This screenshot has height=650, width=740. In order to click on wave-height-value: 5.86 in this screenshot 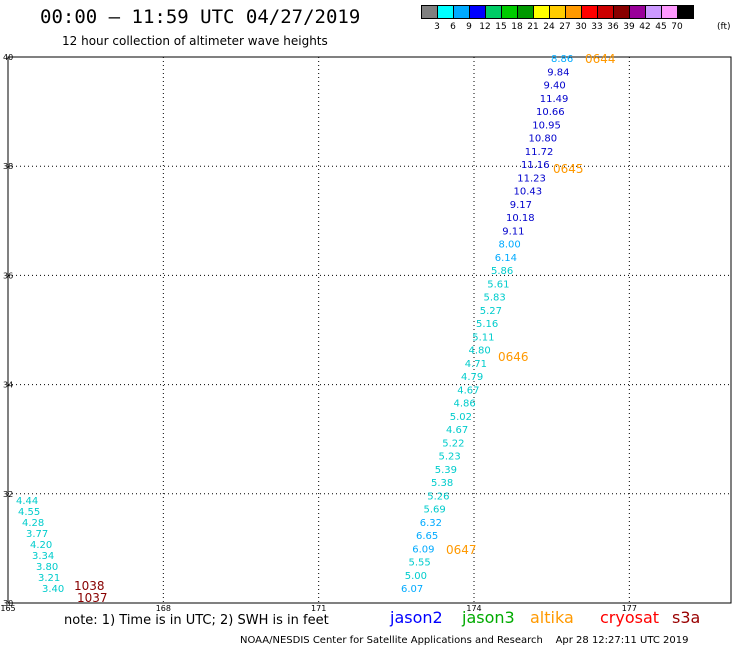, I will do `click(502, 271)`.